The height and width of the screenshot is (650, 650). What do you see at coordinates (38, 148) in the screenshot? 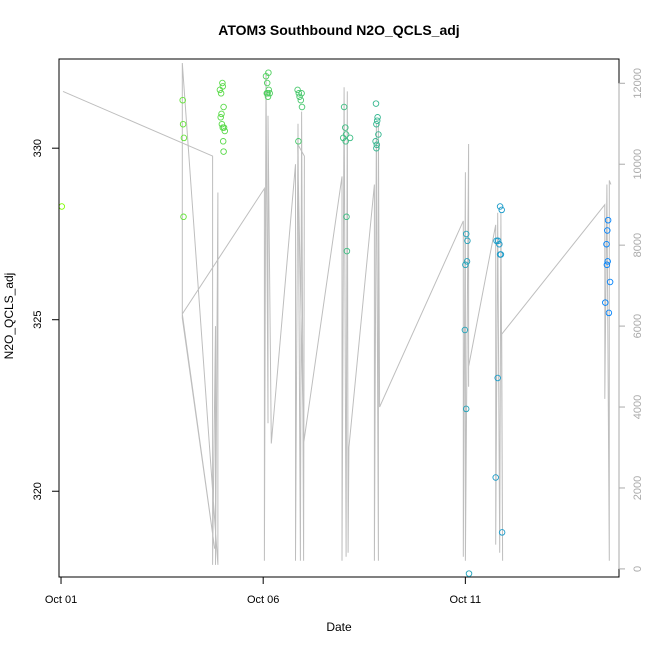
I see `y-tick-label: 330` at bounding box center [38, 148].